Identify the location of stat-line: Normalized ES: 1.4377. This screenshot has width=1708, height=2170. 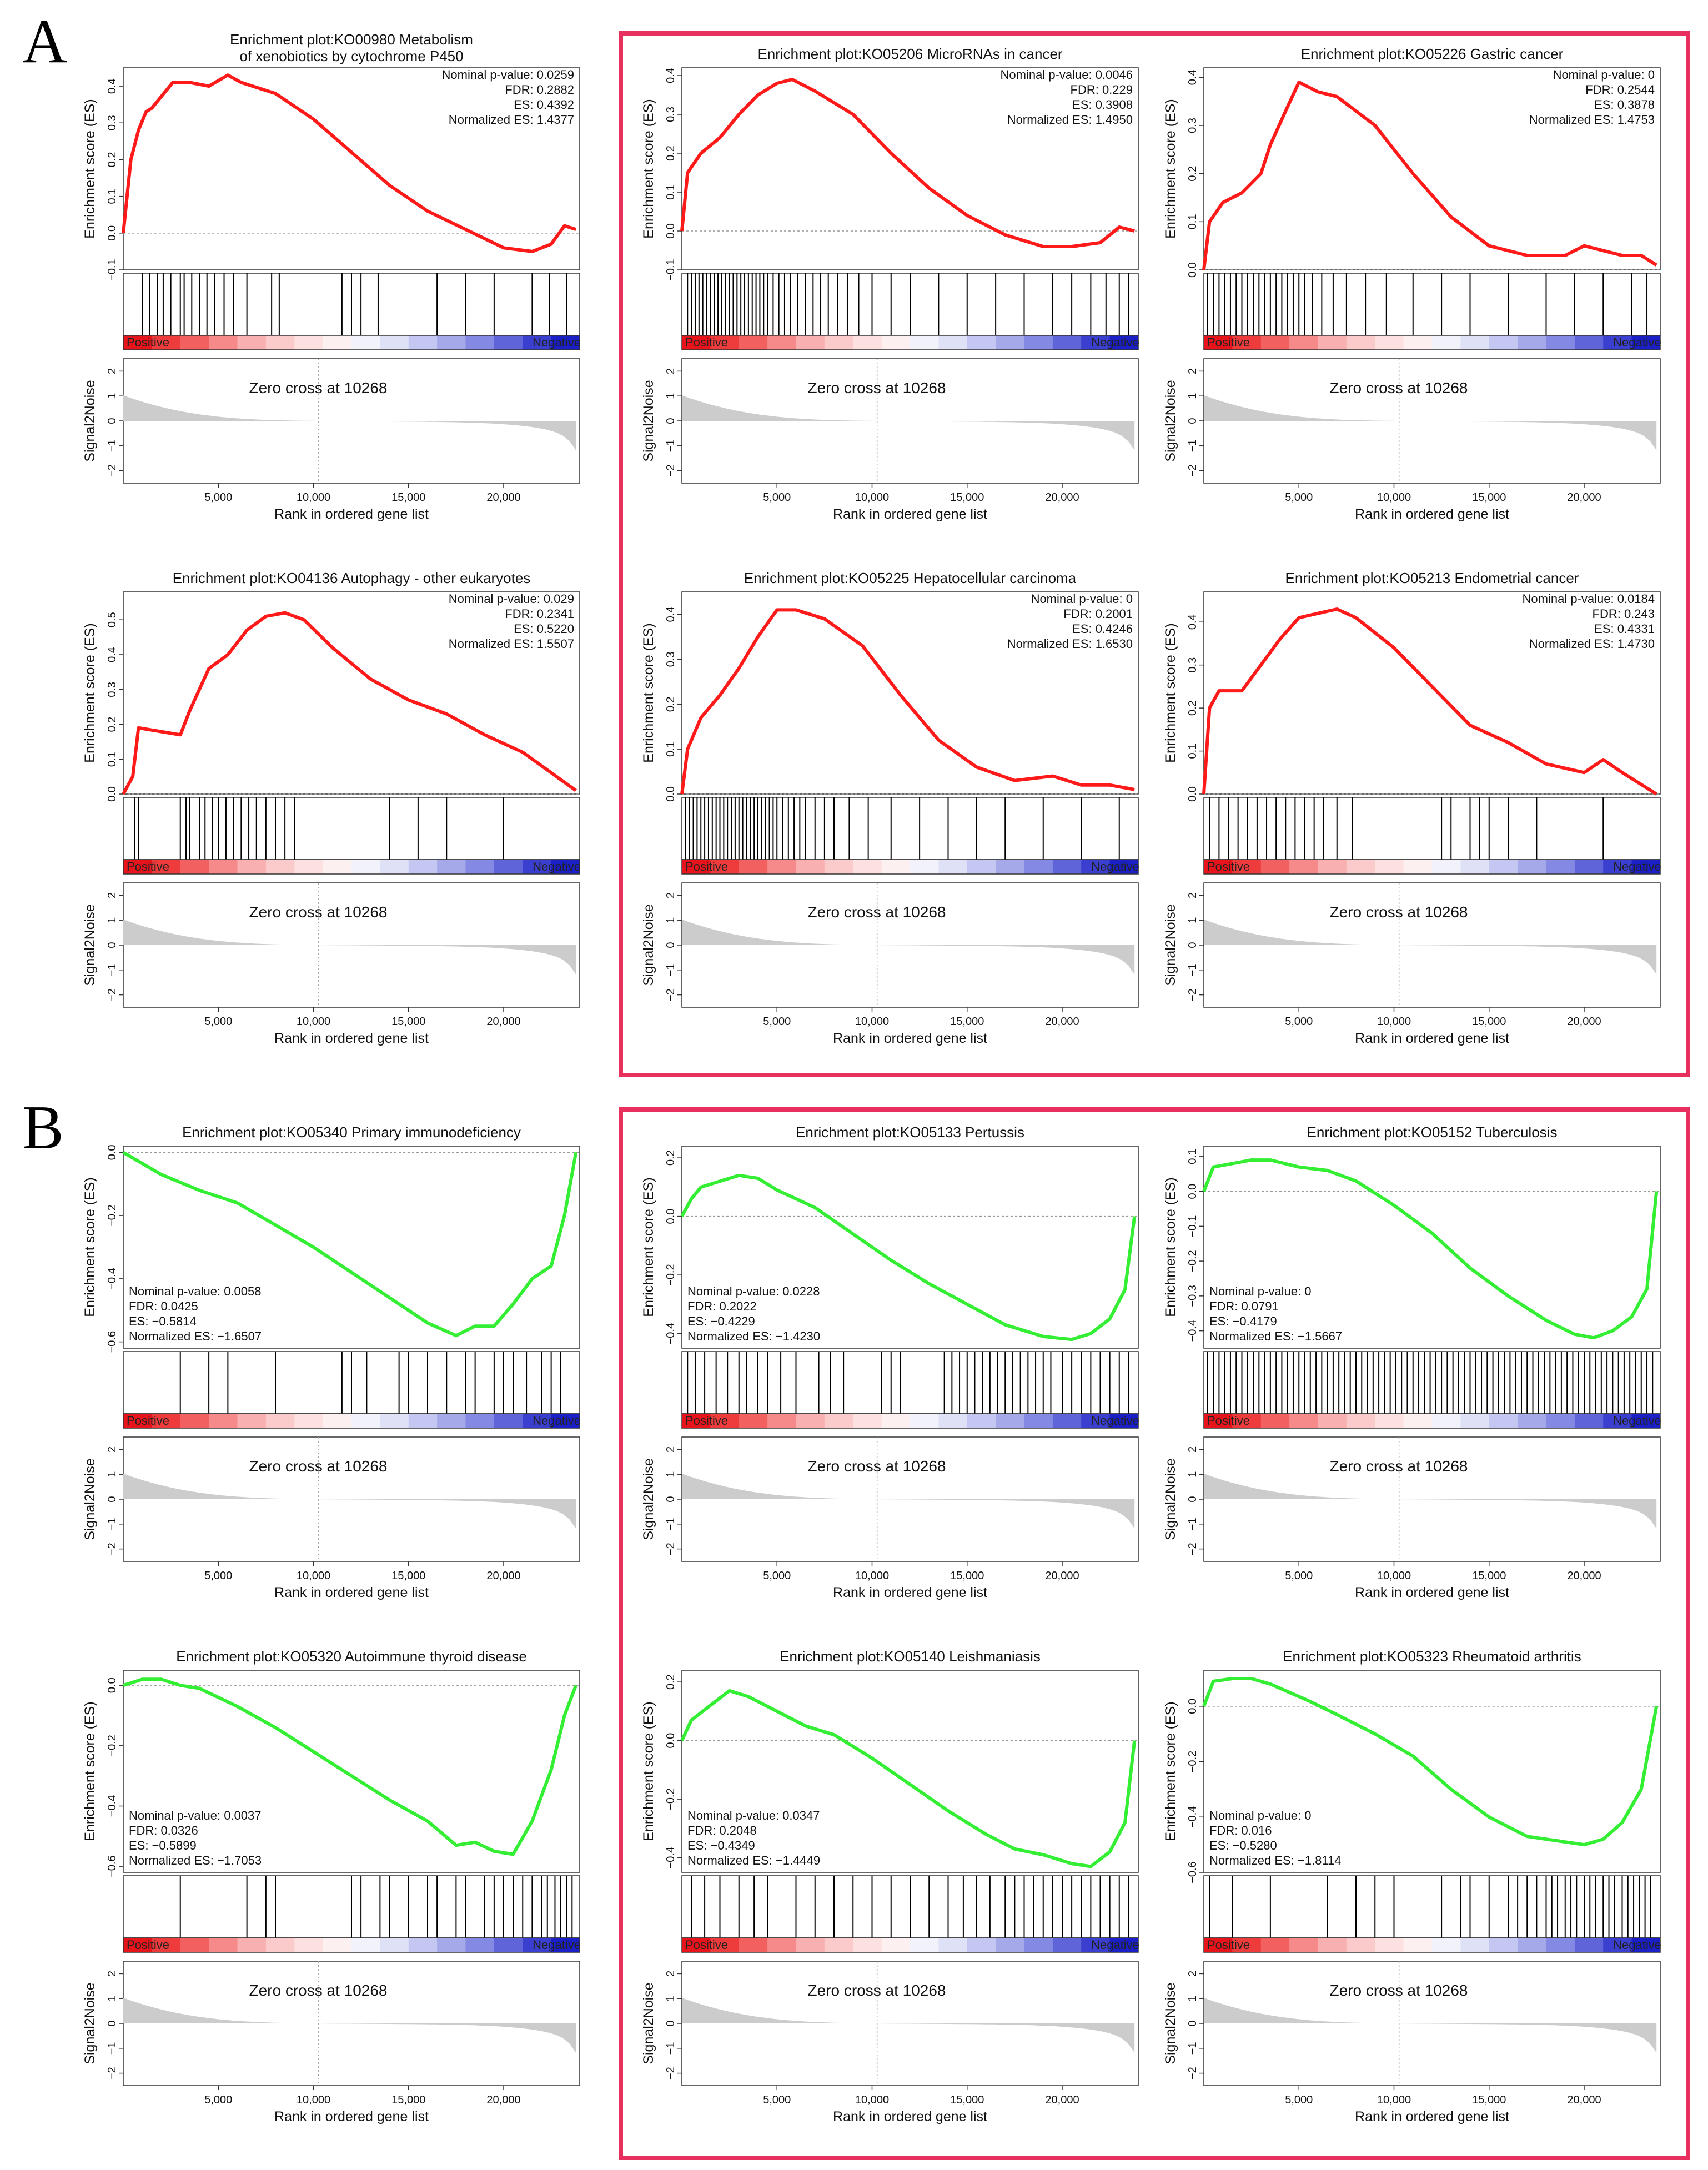
(511, 120).